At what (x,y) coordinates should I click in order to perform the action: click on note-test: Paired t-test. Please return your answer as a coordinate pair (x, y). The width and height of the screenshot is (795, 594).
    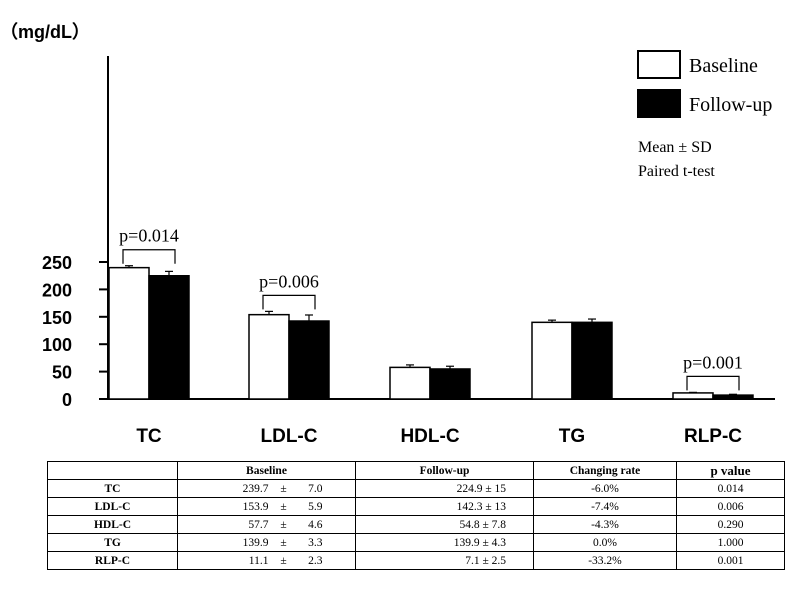
    Looking at the image, I should click on (676, 171).